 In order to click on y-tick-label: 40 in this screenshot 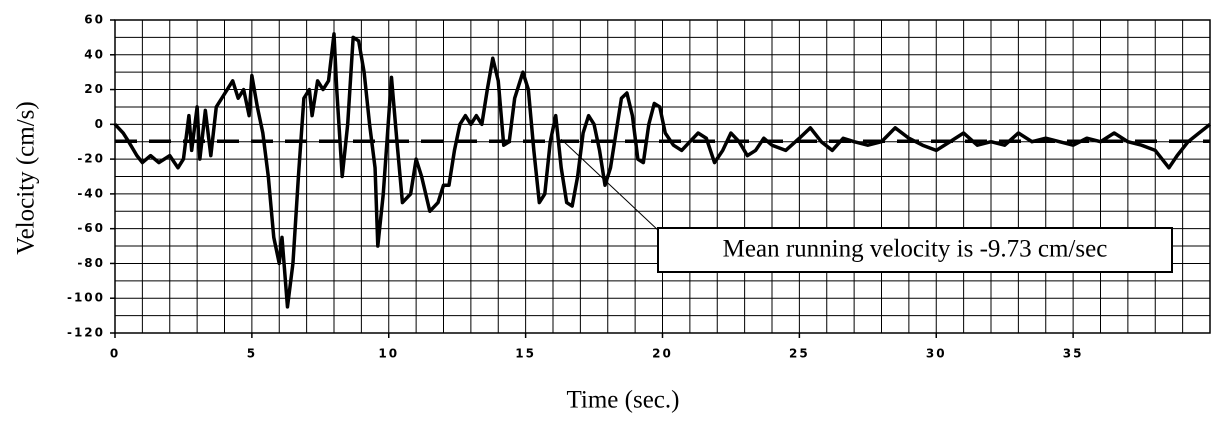, I will do `click(94, 54)`.